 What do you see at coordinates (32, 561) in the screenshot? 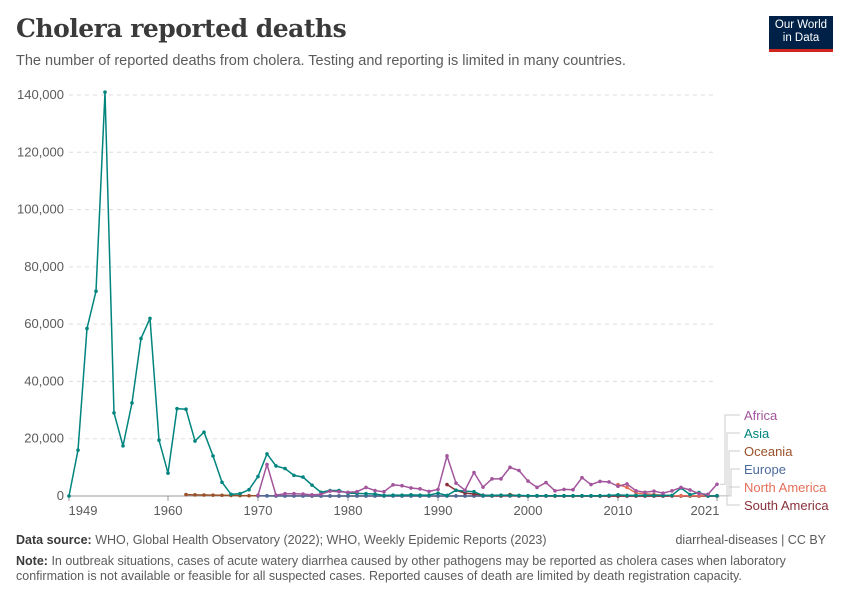
I see `note-label: Note:` at bounding box center [32, 561].